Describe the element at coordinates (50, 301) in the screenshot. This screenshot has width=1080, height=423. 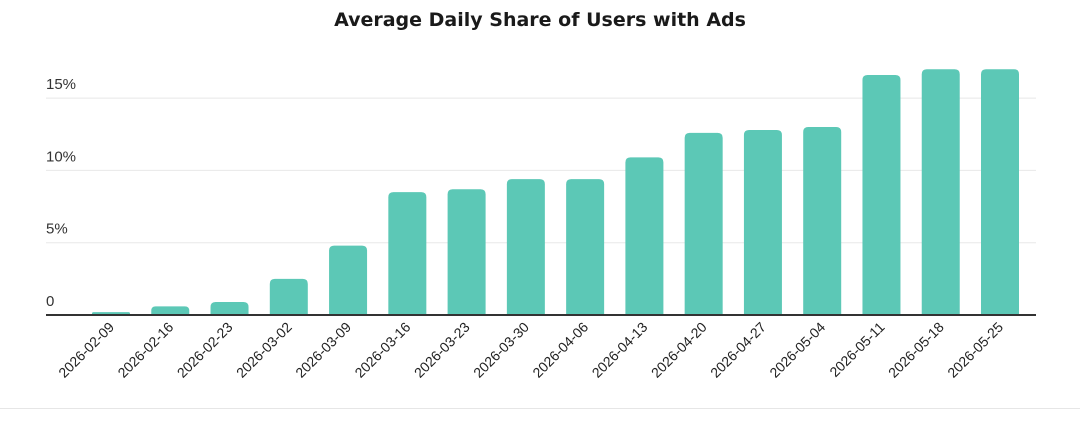
I see `y-tick-label: 0` at that location.